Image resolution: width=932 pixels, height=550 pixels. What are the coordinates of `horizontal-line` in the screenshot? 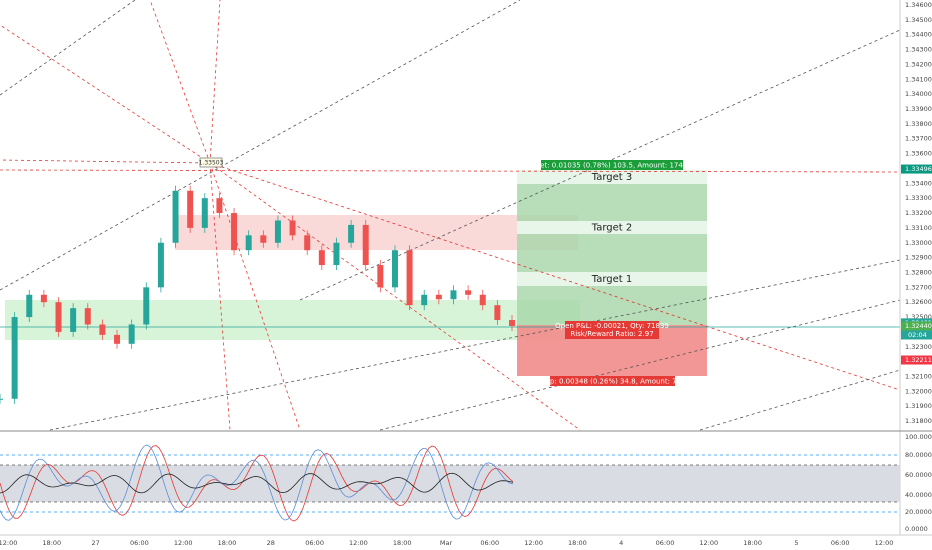 It's located at (450, 171).